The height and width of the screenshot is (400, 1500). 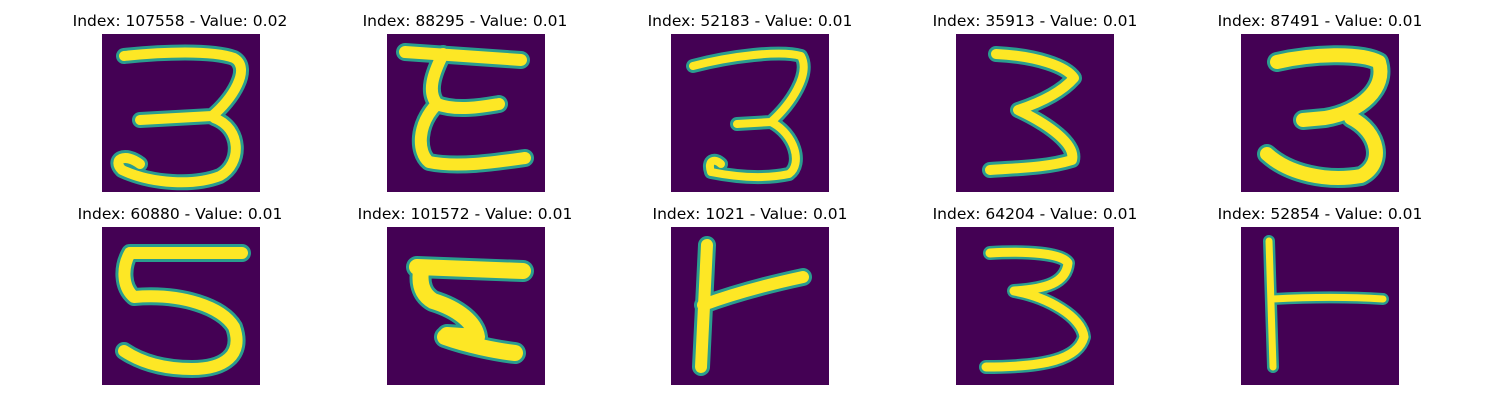 I want to click on panel-title: Index: 35913 - Value: 0.01, so click(x=1035, y=21).